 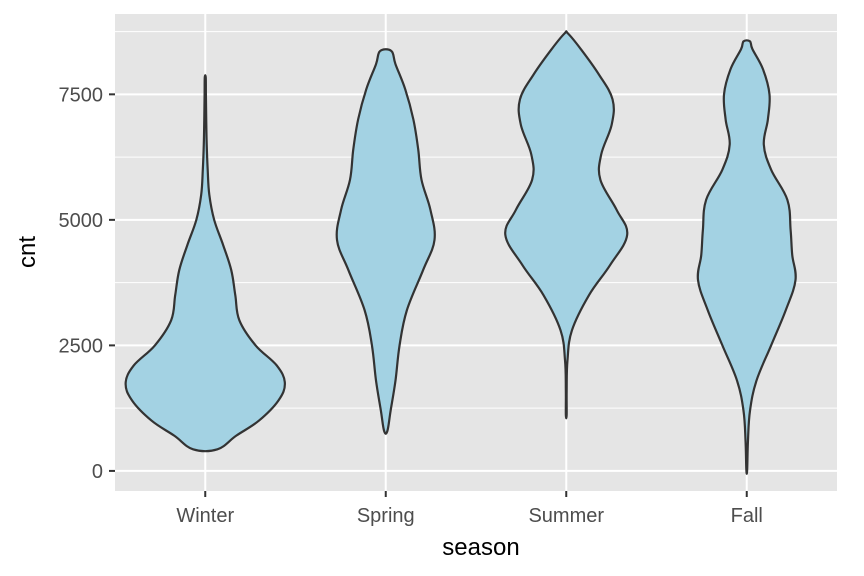 What do you see at coordinates (87, 283) in the screenshot?
I see `y-axis: 0 2500 5000 7500` at bounding box center [87, 283].